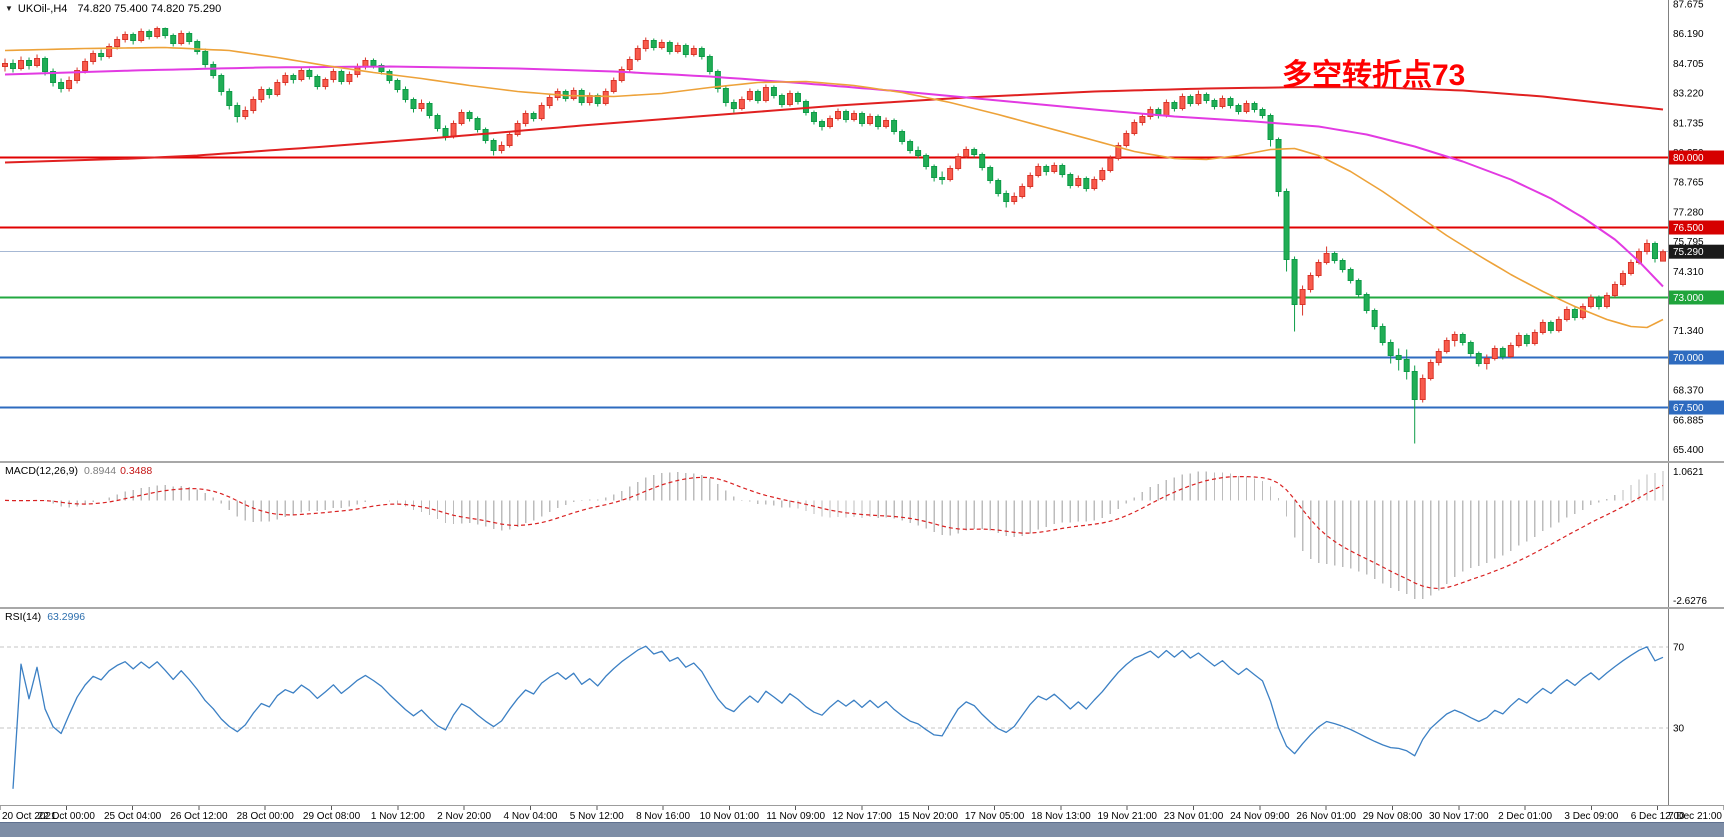 This screenshot has width=1724, height=837. Describe the element at coordinates (1194, 816) in the screenshot. I see `time-tick-label: 23 Nov 01:00` at that location.